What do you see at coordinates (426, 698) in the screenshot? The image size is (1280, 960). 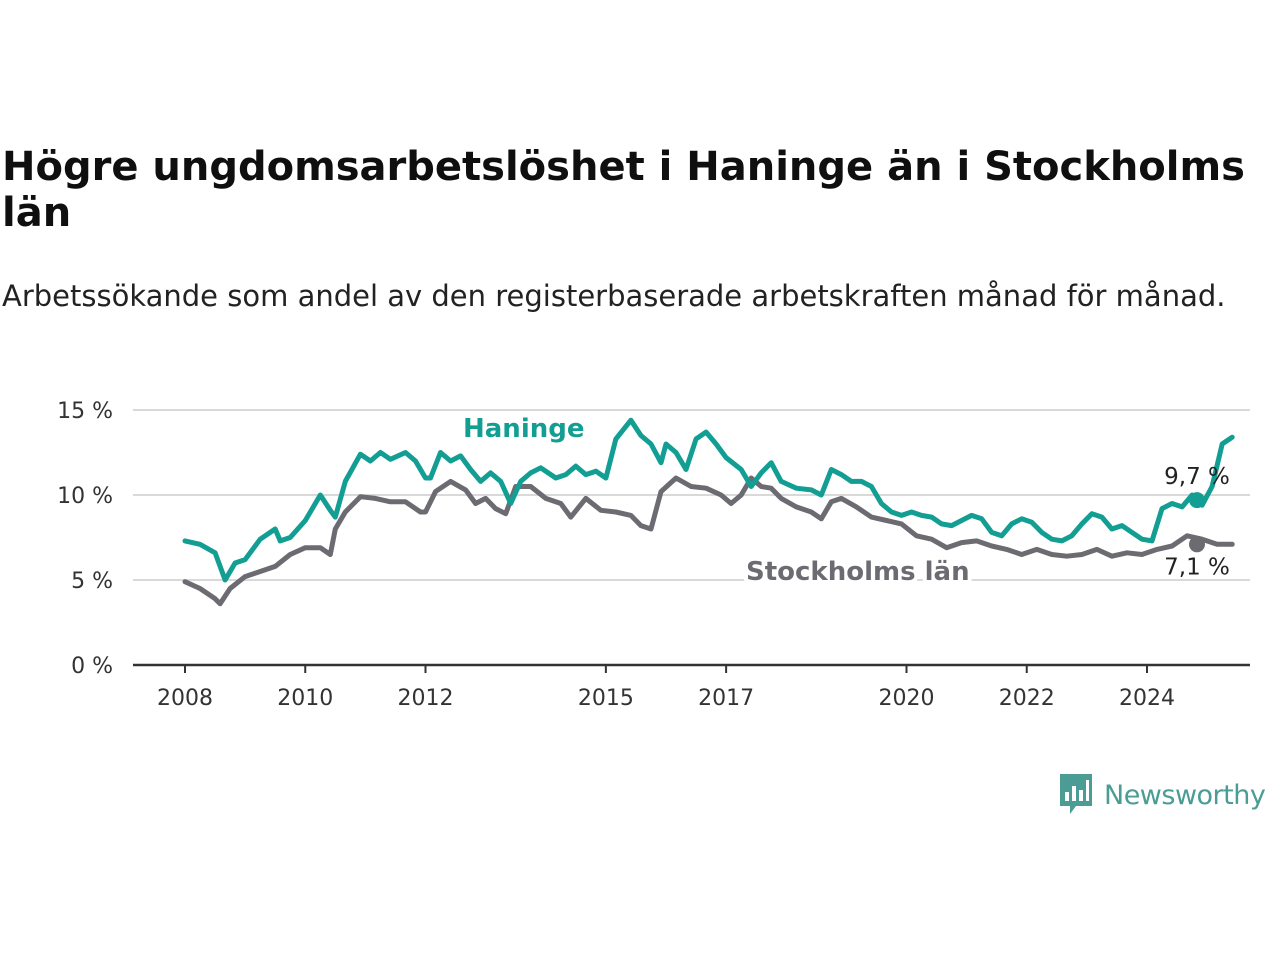 I see `x-tick-label: 2012` at bounding box center [426, 698].